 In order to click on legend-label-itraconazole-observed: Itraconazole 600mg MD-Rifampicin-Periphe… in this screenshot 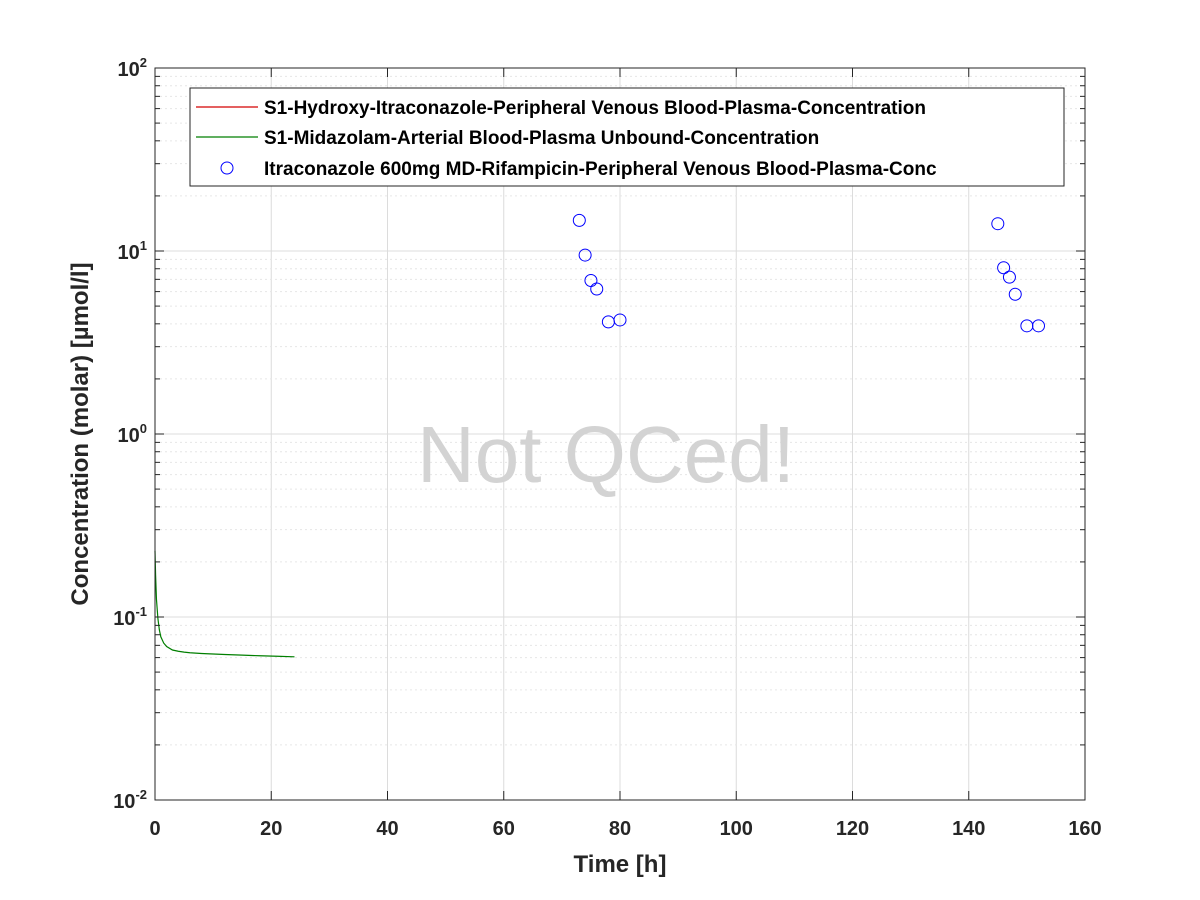, I will do `click(600, 169)`.